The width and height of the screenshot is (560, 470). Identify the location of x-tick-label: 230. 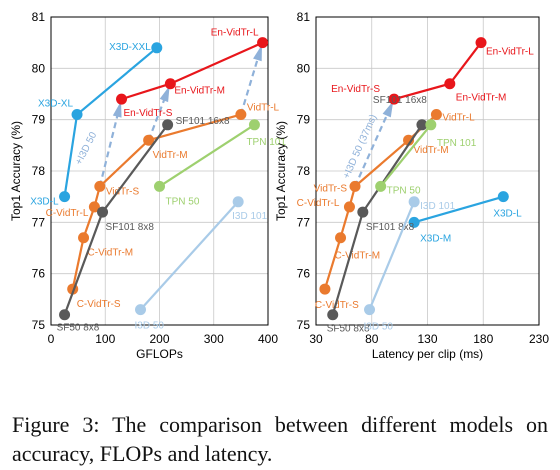
(539, 339).